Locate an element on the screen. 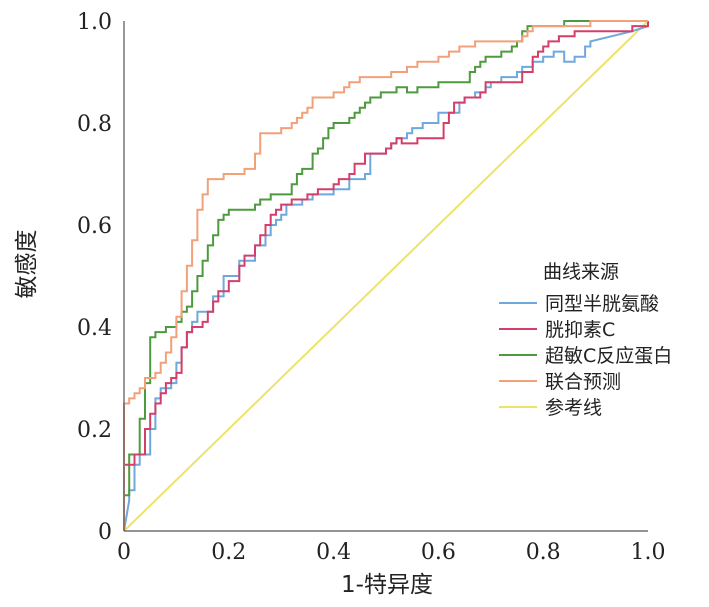 Image resolution: width=709 pixels, height=607 pixels. x-tick-labels: 0 0.2 0.4 0.6 0.8 1.0 is located at coordinates (391, 552).